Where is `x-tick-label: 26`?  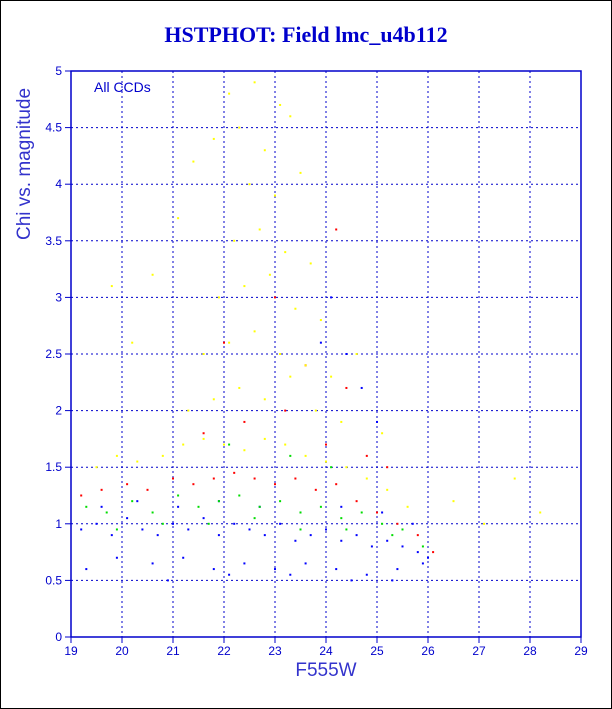 x-tick-label: 26 is located at coordinates (428, 651).